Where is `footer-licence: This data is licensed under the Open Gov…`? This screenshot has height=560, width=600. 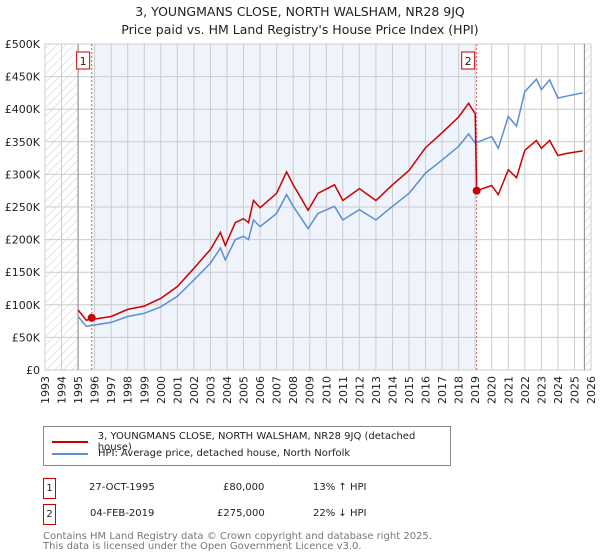 footer-licence: This data is licensed under the Open Gov… is located at coordinates (202, 546).